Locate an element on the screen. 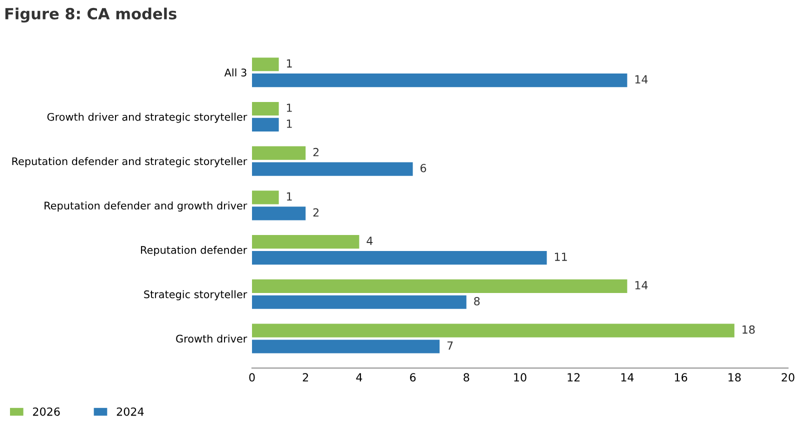  x-tick-label: 20 is located at coordinates (788, 377).